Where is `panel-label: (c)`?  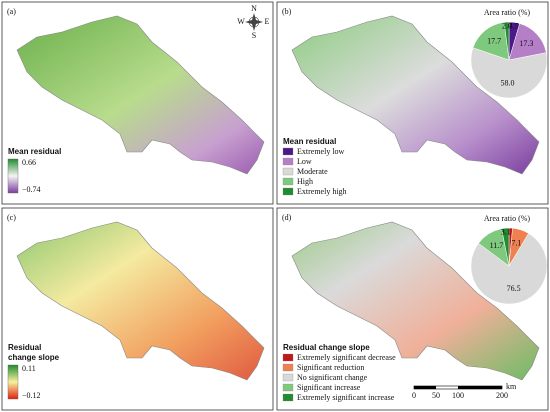
panel-label: (c) is located at coordinates (11, 217).